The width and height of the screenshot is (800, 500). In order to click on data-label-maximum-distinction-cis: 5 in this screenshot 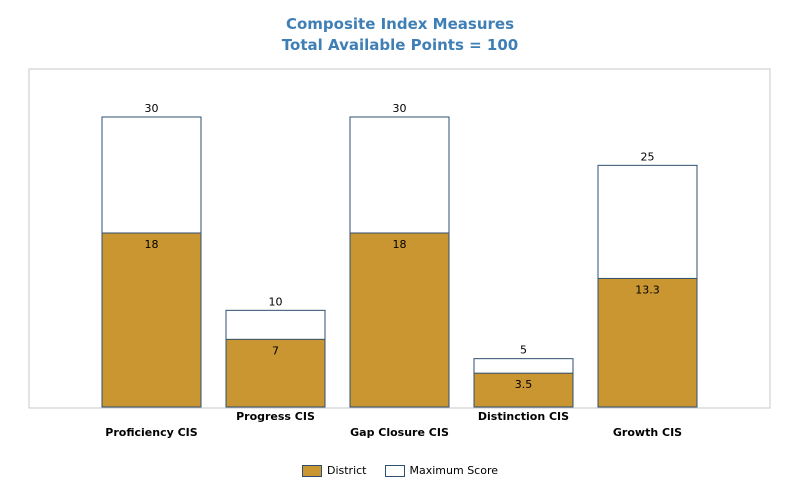, I will do `click(523, 350)`.